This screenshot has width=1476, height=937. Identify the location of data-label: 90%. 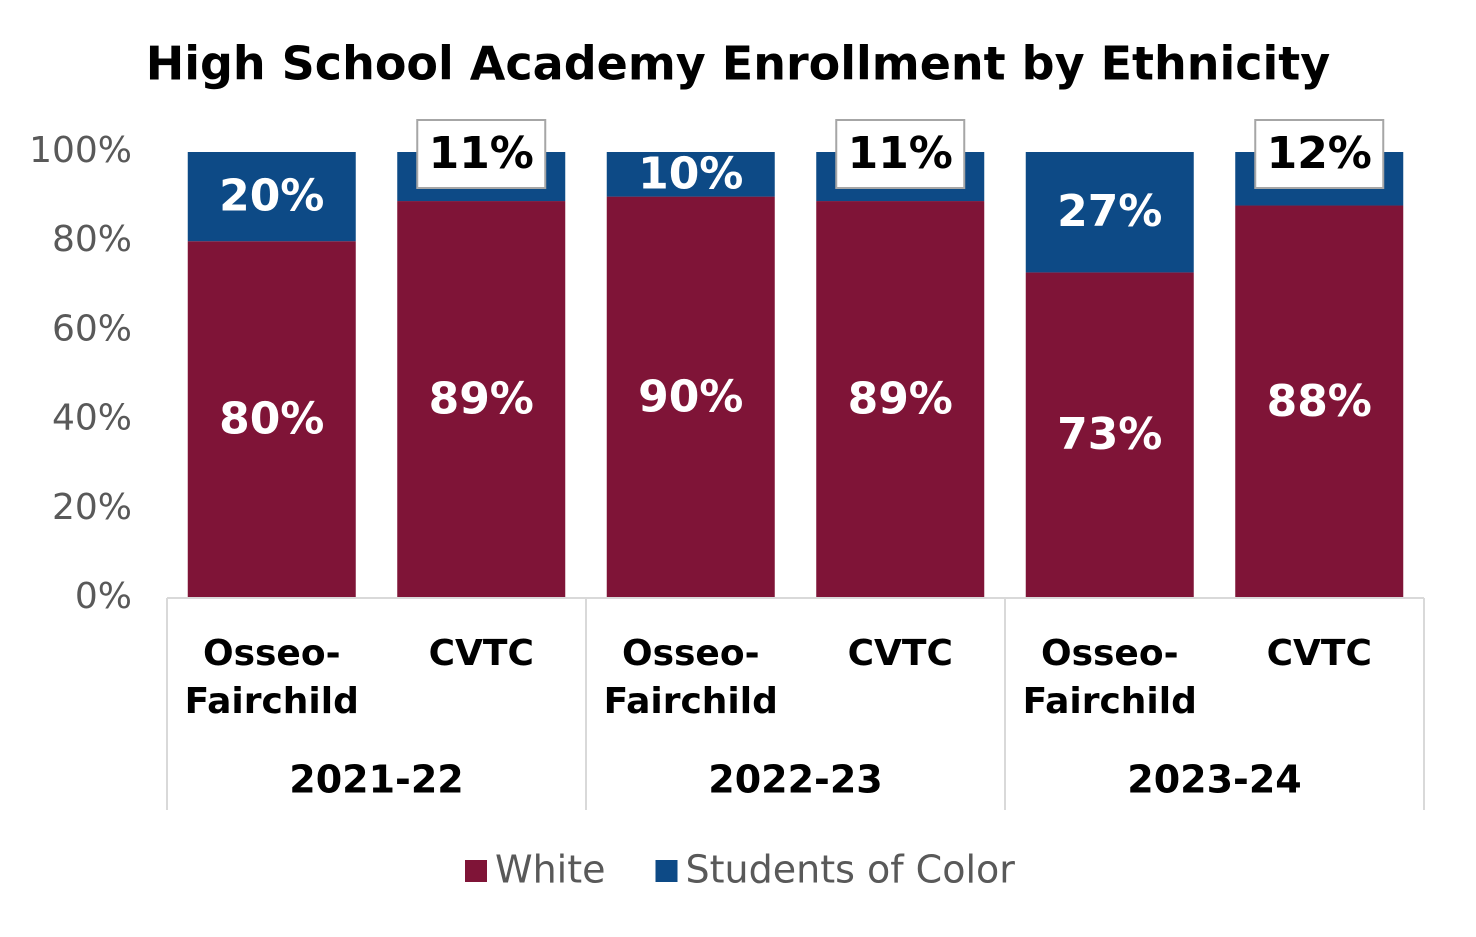
(690, 396).